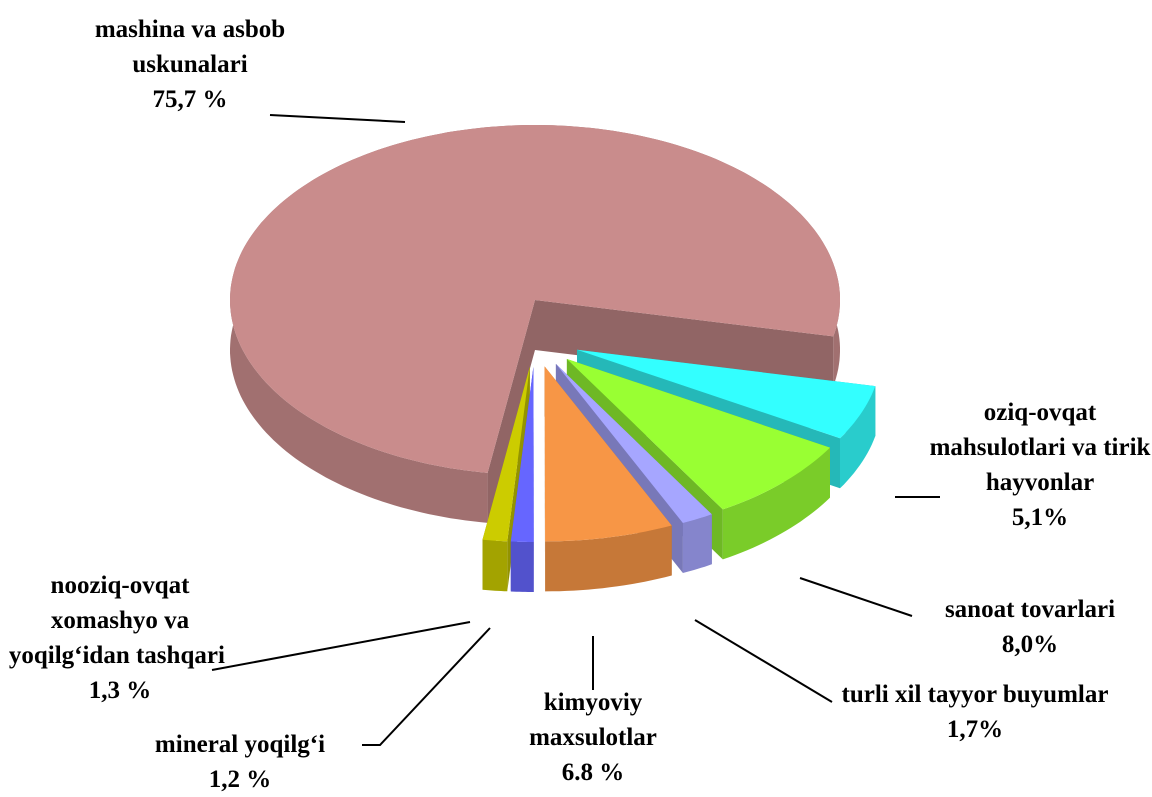  What do you see at coordinates (240, 744) in the screenshot?
I see `category-label: mineral yoqilg‘i` at bounding box center [240, 744].